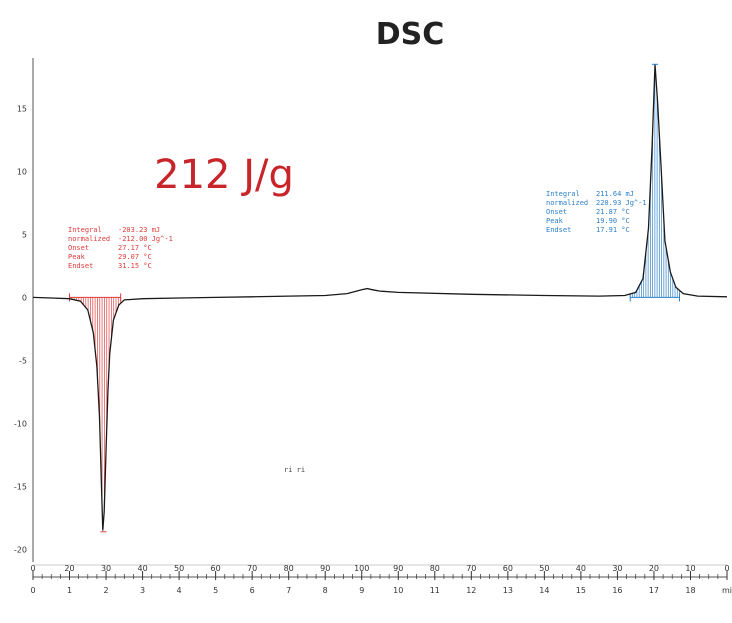 Image resolution: width=732 pixels, height=623 pixels. I want to click on annotation-value: 19.90 °C, so click(613, 221).